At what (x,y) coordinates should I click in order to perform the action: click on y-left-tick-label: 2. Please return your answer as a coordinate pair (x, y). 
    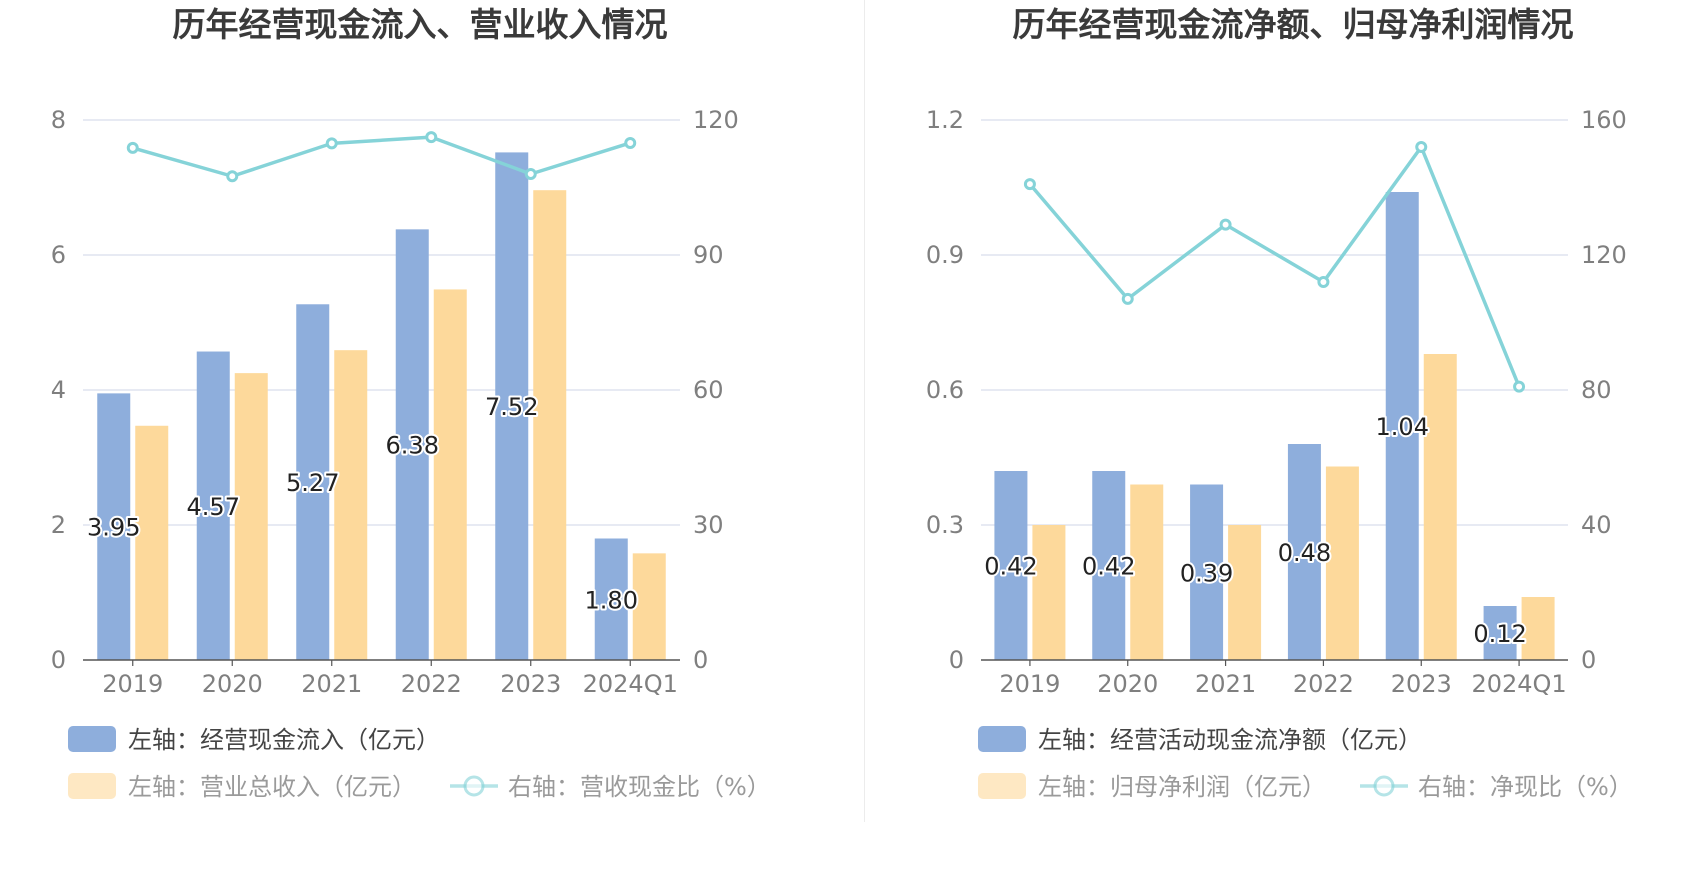
    Looking at the image, I should click on (58, 525).